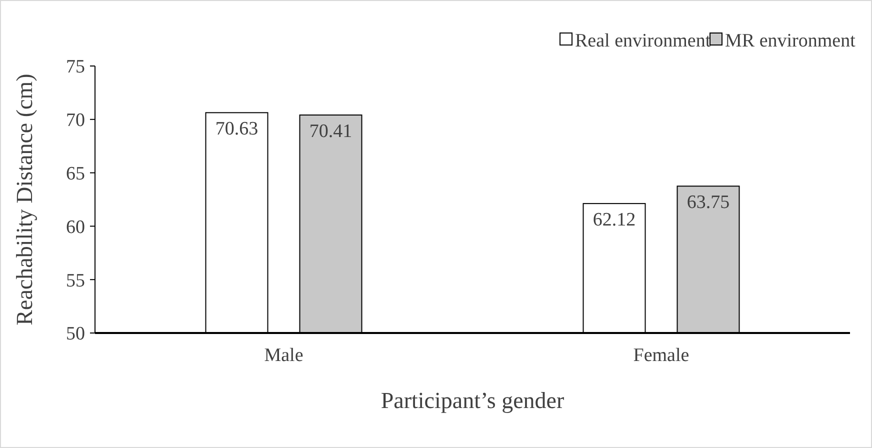  Describe the element at coordinates (284, 355) in the screenshot. I see `x-tick-label: Male` at that location.